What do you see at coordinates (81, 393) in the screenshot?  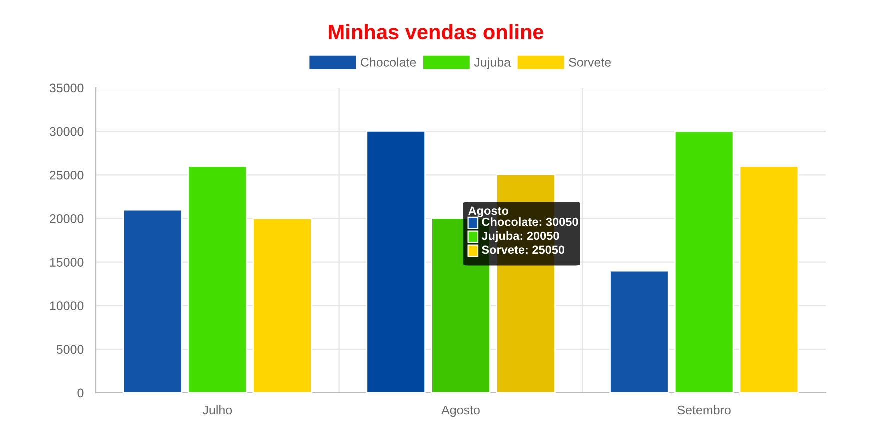 I see `y-tick-label: 0` at bounding box center [81, 393].